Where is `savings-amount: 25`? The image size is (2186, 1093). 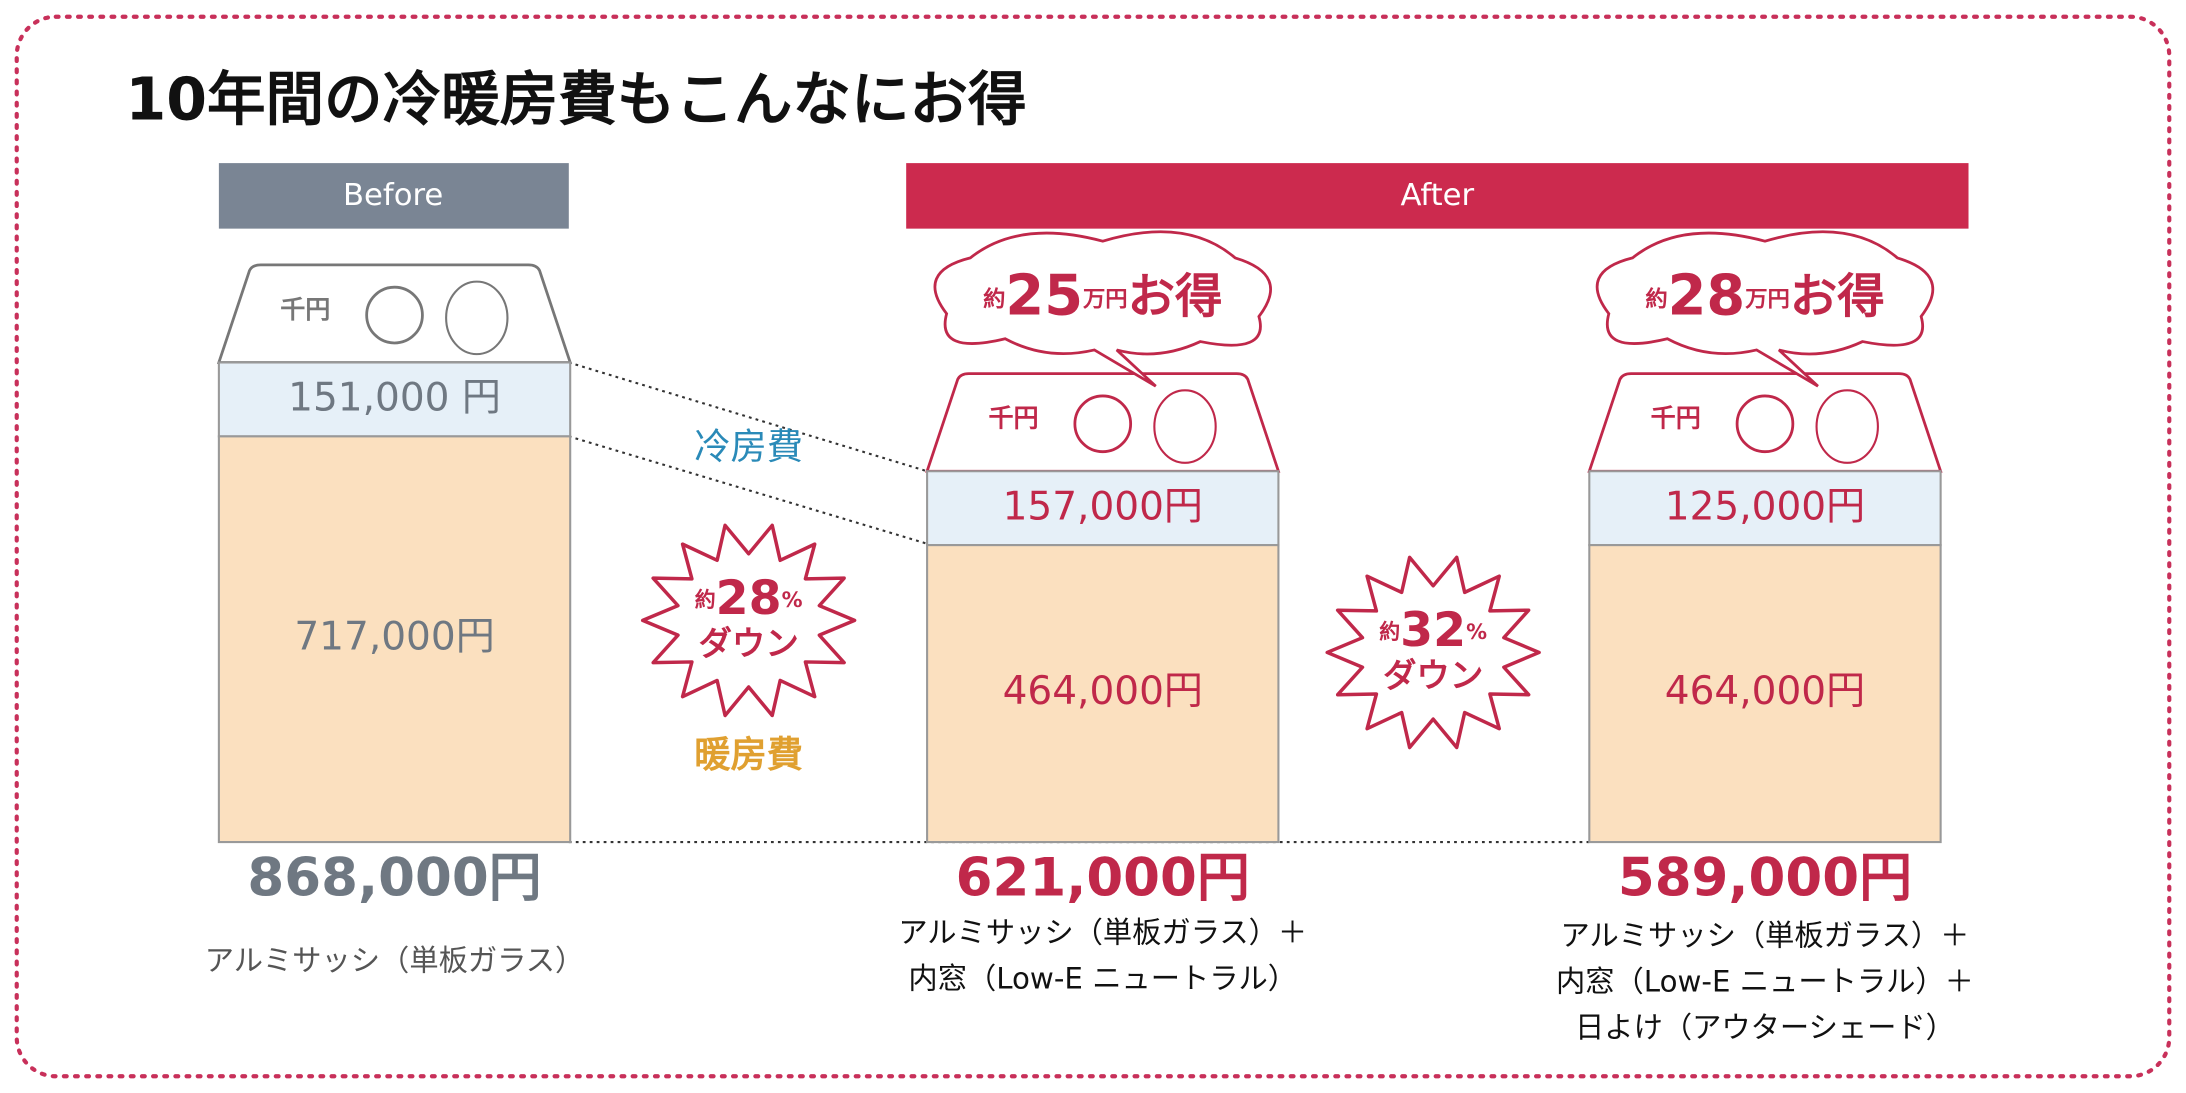 savings-amount: 25 is located at coordinates (1044, 296).